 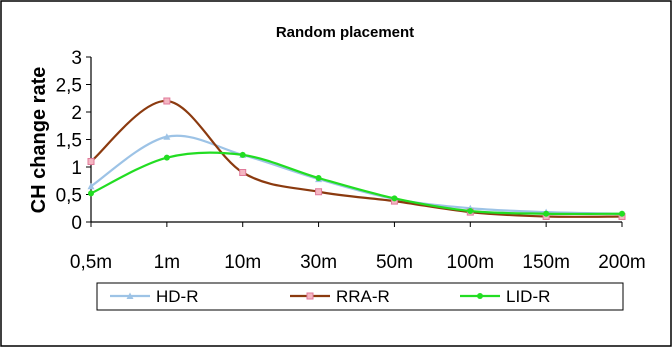 I want to click on legend: HD-R RRA-R LID-R, so click(x=330, y=296).